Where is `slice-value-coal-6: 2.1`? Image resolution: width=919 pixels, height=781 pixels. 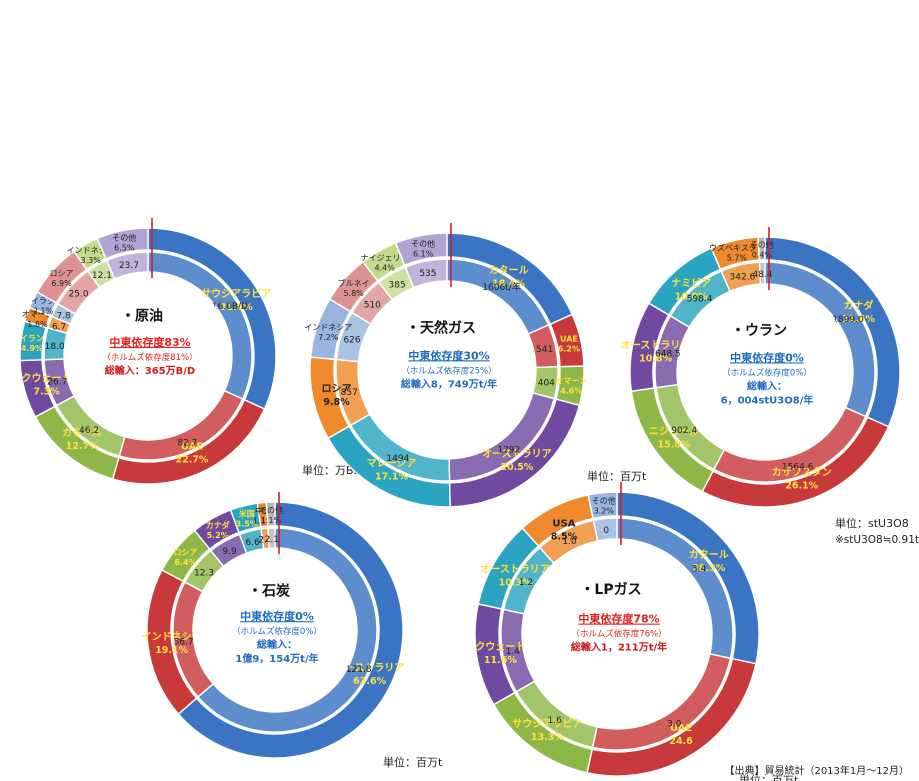 slice-value-coal-6: 2.1 is located at coordinates (272, 540).